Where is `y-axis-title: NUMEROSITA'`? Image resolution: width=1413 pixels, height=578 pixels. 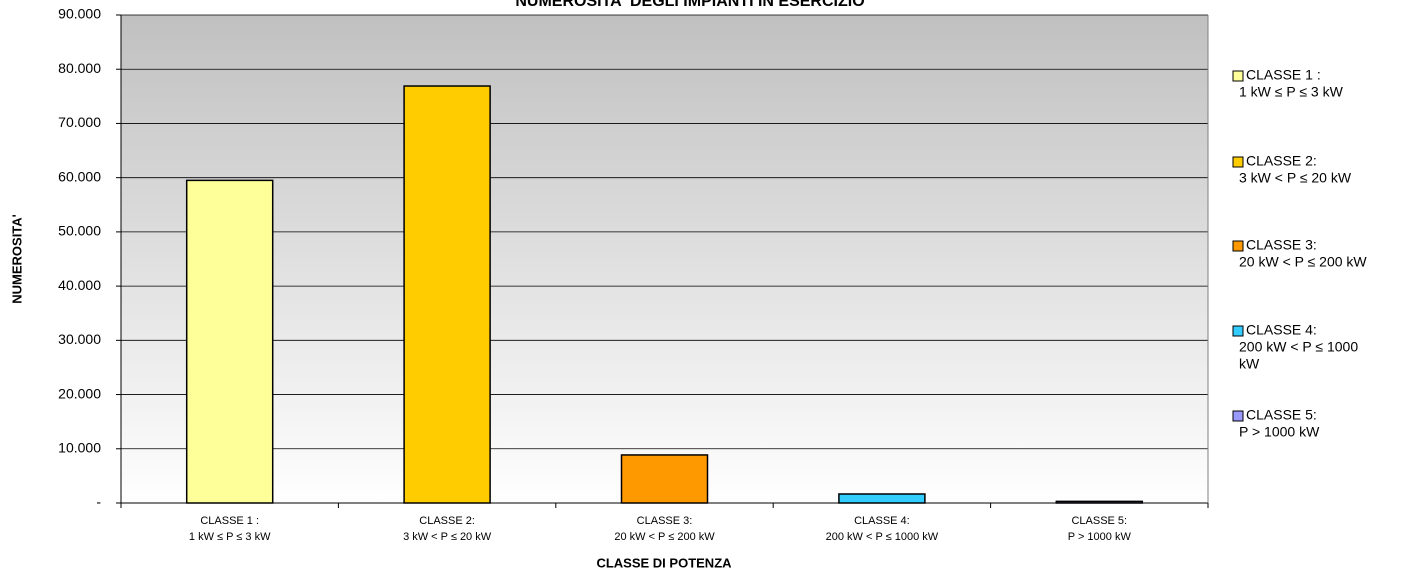 y-axis-title: NUMEROSITA' is located at coordinates (16, 259).